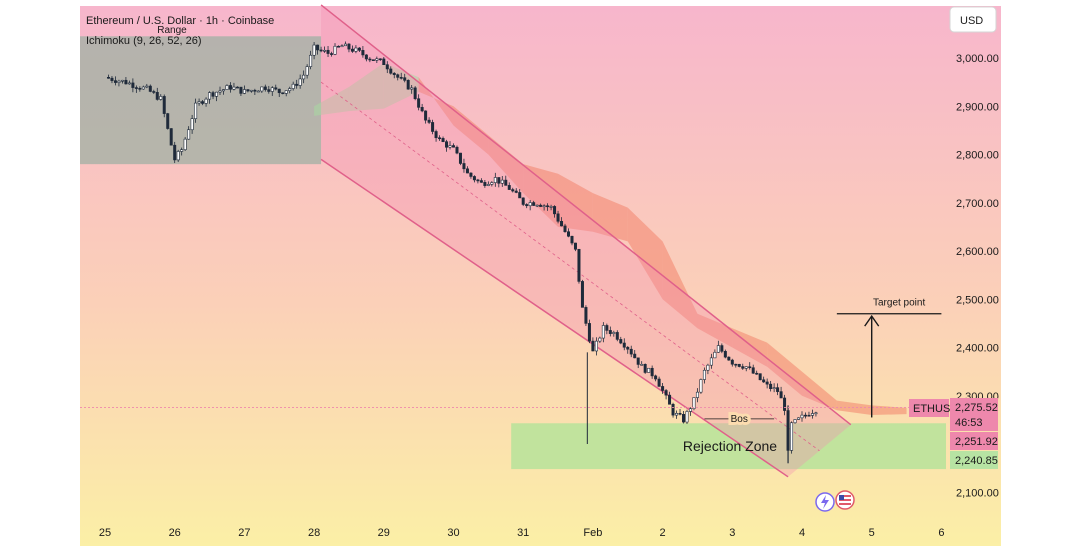  Describe the element at coordinates (825, 502) in the screenshot. I see `lightning-event-icon` at that location.